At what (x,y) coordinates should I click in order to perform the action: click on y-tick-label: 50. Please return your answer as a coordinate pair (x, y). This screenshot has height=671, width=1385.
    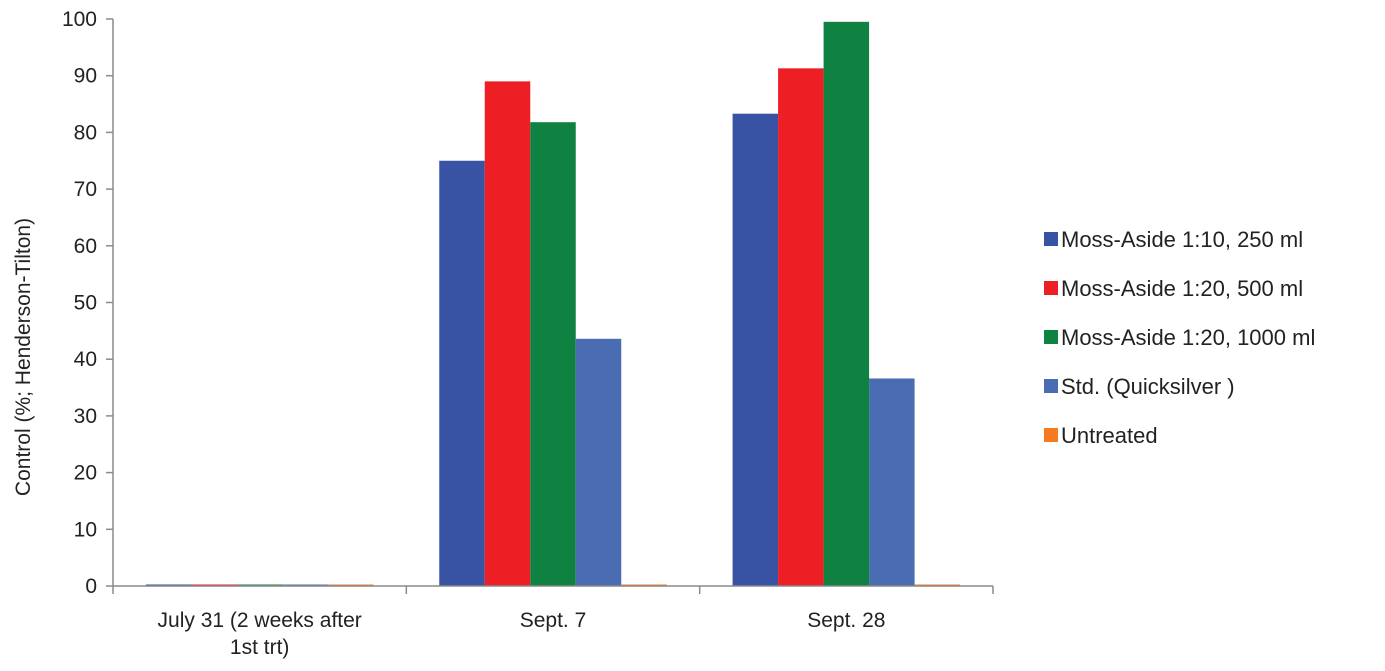
    Looking at the image, I should click on (85, 303).